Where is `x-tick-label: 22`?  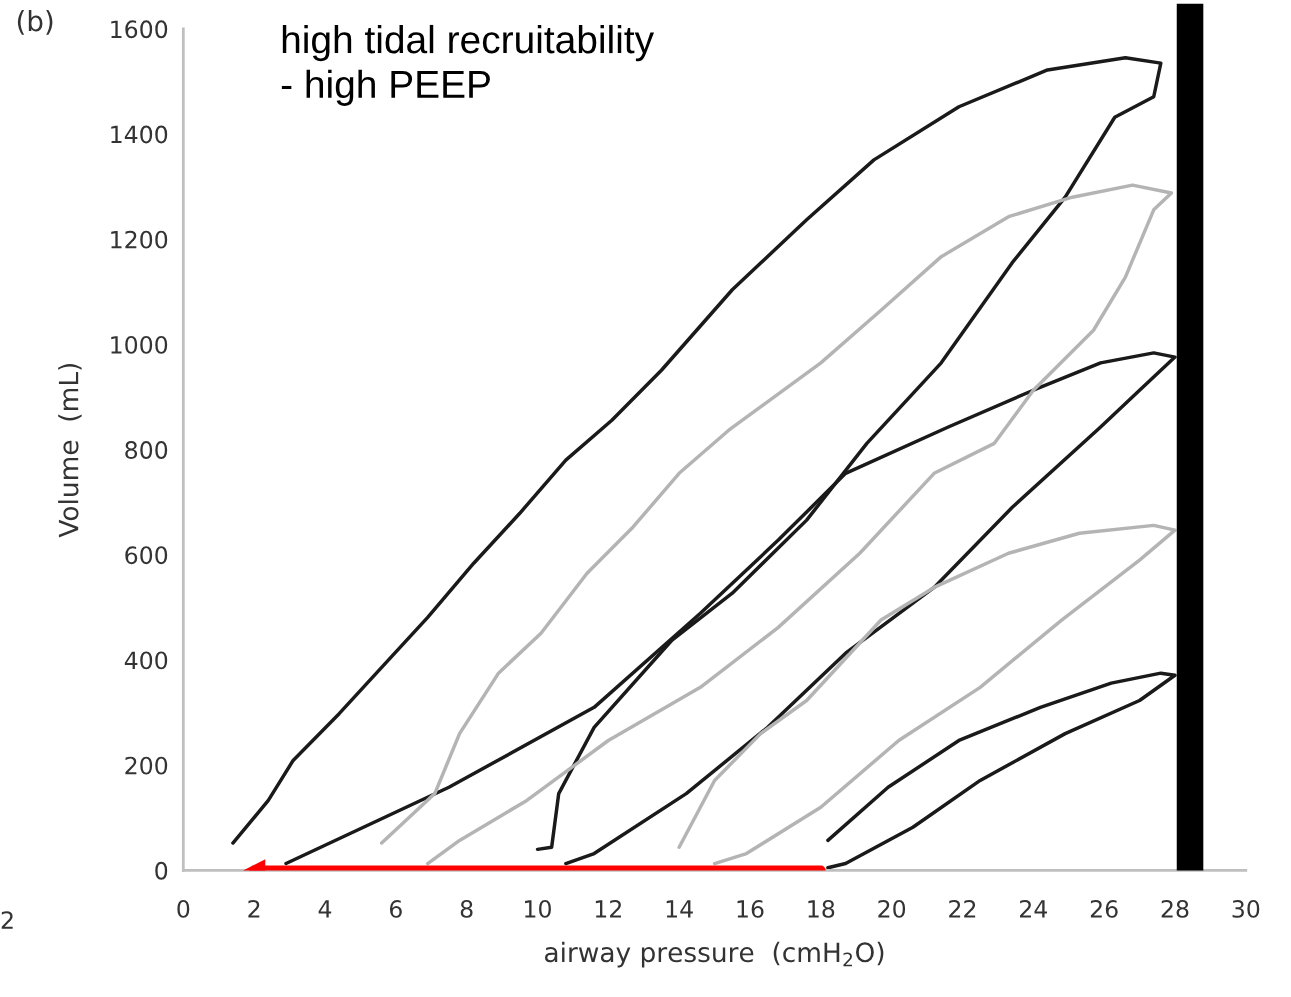 x-tick-label: 22 is located at coordinates (962, 908).